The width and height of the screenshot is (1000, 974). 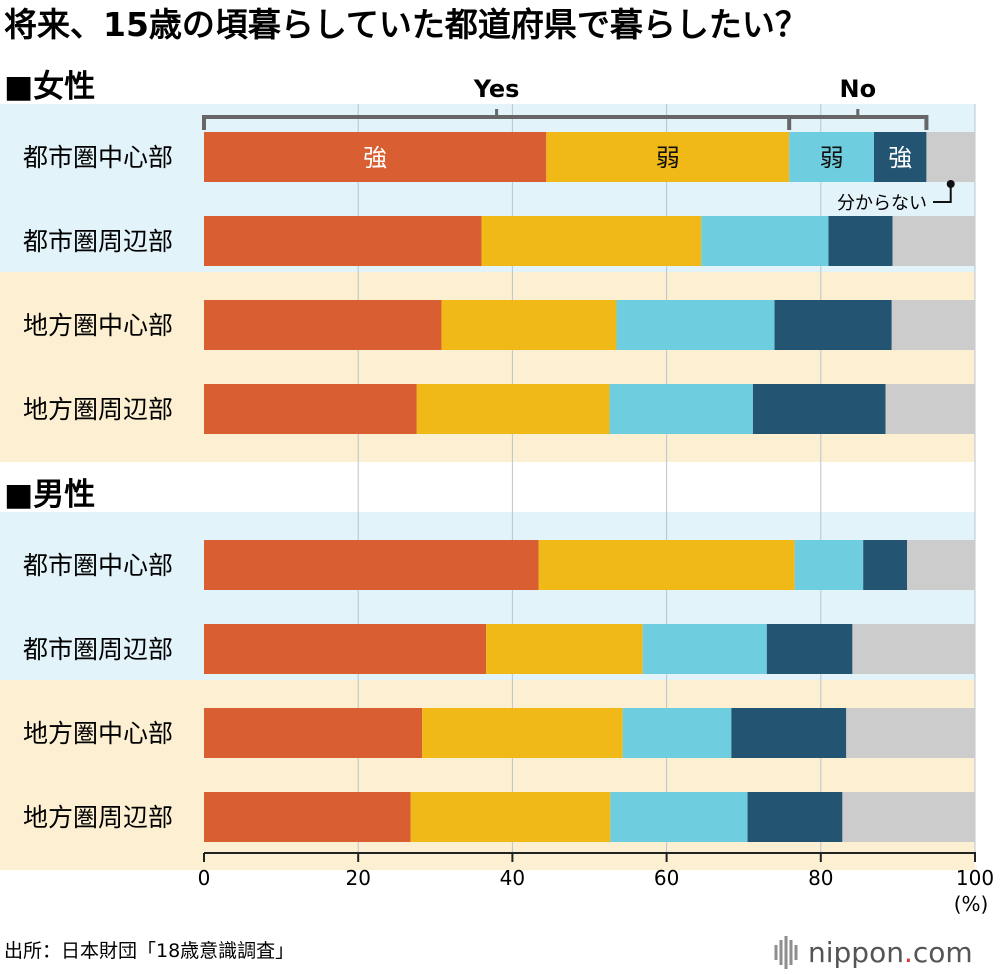 What do you see at coordinates (975, 878) in the screenshot?
I see `x-tick-label: 100` at bounding box center [975, 878].